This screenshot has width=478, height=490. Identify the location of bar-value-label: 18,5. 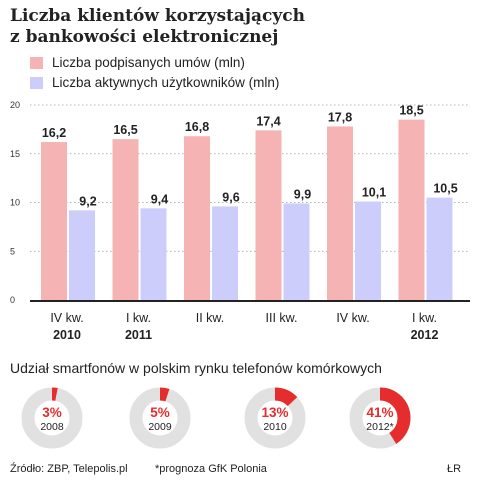
(411, 111).